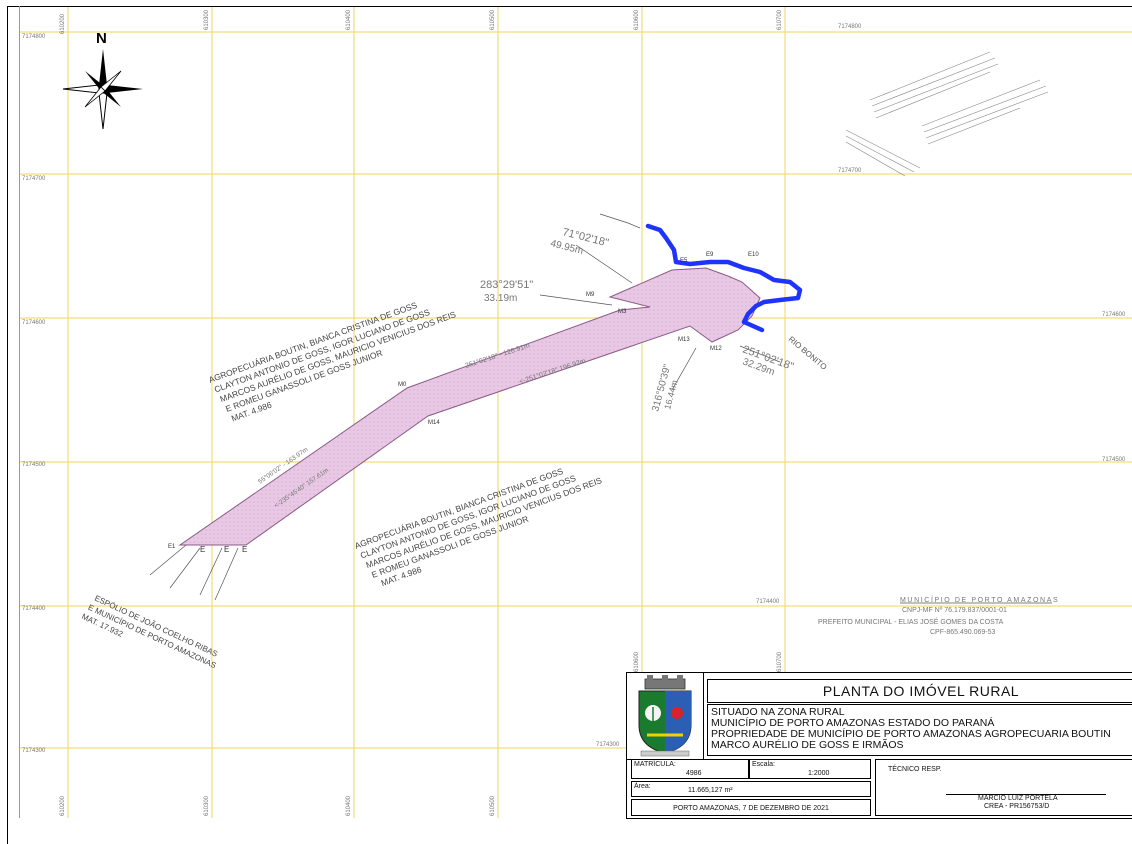 The image size is (1132, 844). What do you see at coordinates (763, 764) in the screenshot?
I see `escala-label: Escala:` at bounding box center [763, 764].